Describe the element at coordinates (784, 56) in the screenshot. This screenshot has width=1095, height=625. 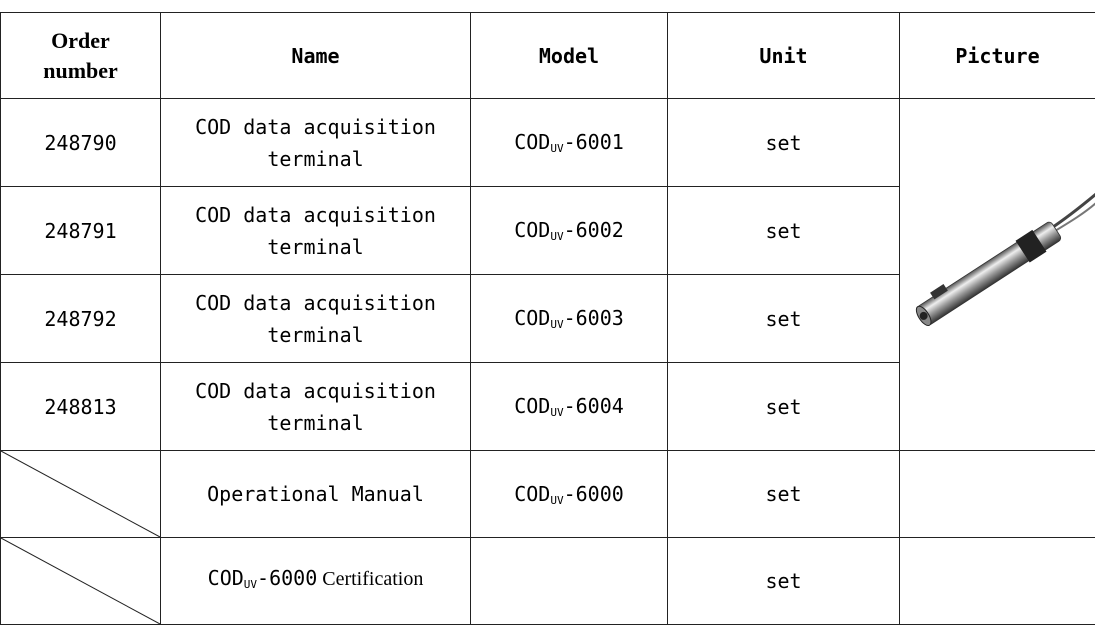
I see `header-cell: Unit` at that location.